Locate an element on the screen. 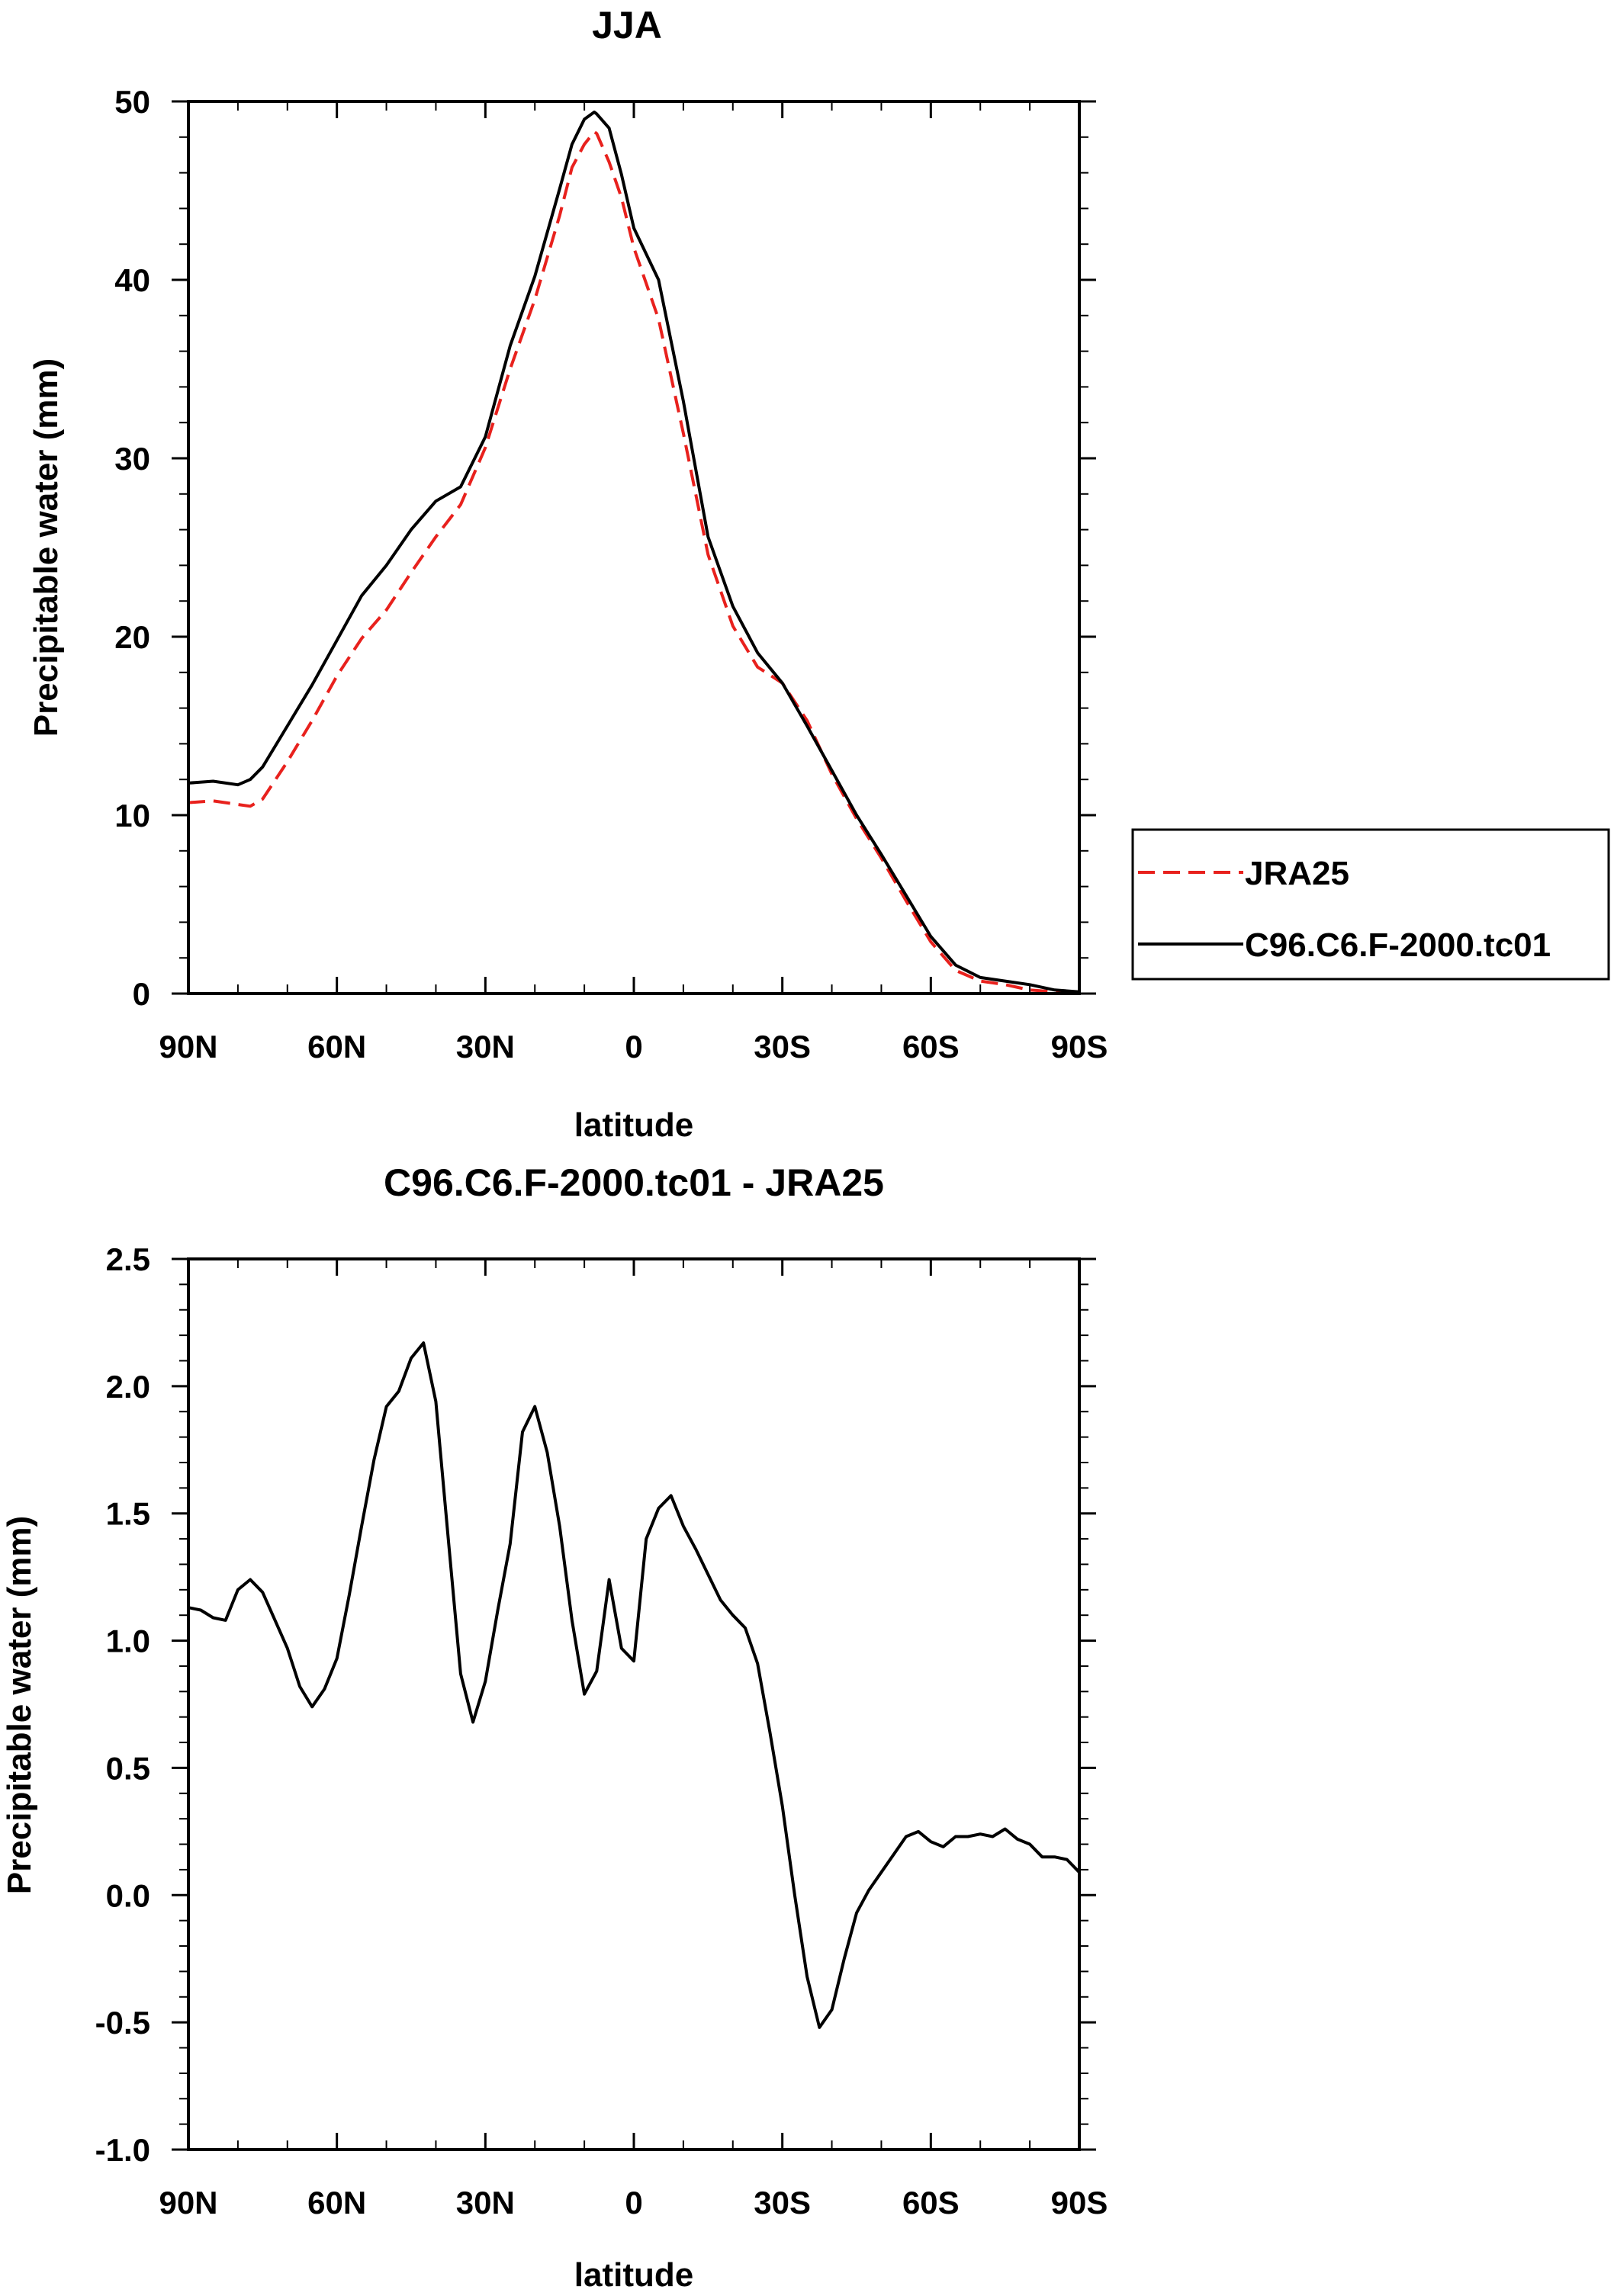 This screenshot has height=2296, width=1614. y-tick-label: 2.5 is located at coordinates (128, 1259).